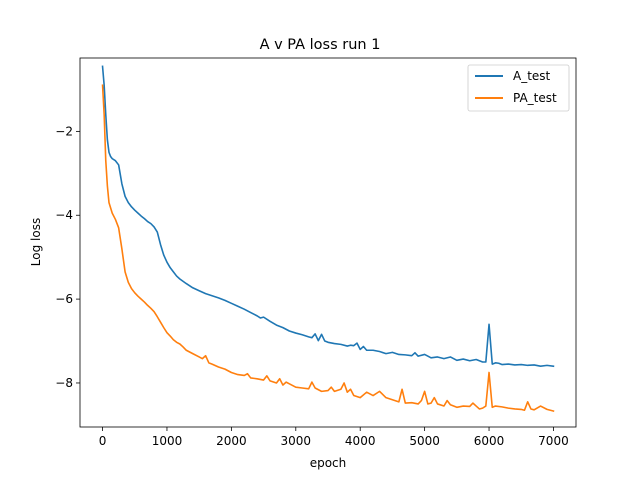 The width and height of the screenshot is (640, 480). What do you see at coordinates (360, 441) in the screenshot?
I see `x-tick-label: 4000` at bounding box center [360, 441].